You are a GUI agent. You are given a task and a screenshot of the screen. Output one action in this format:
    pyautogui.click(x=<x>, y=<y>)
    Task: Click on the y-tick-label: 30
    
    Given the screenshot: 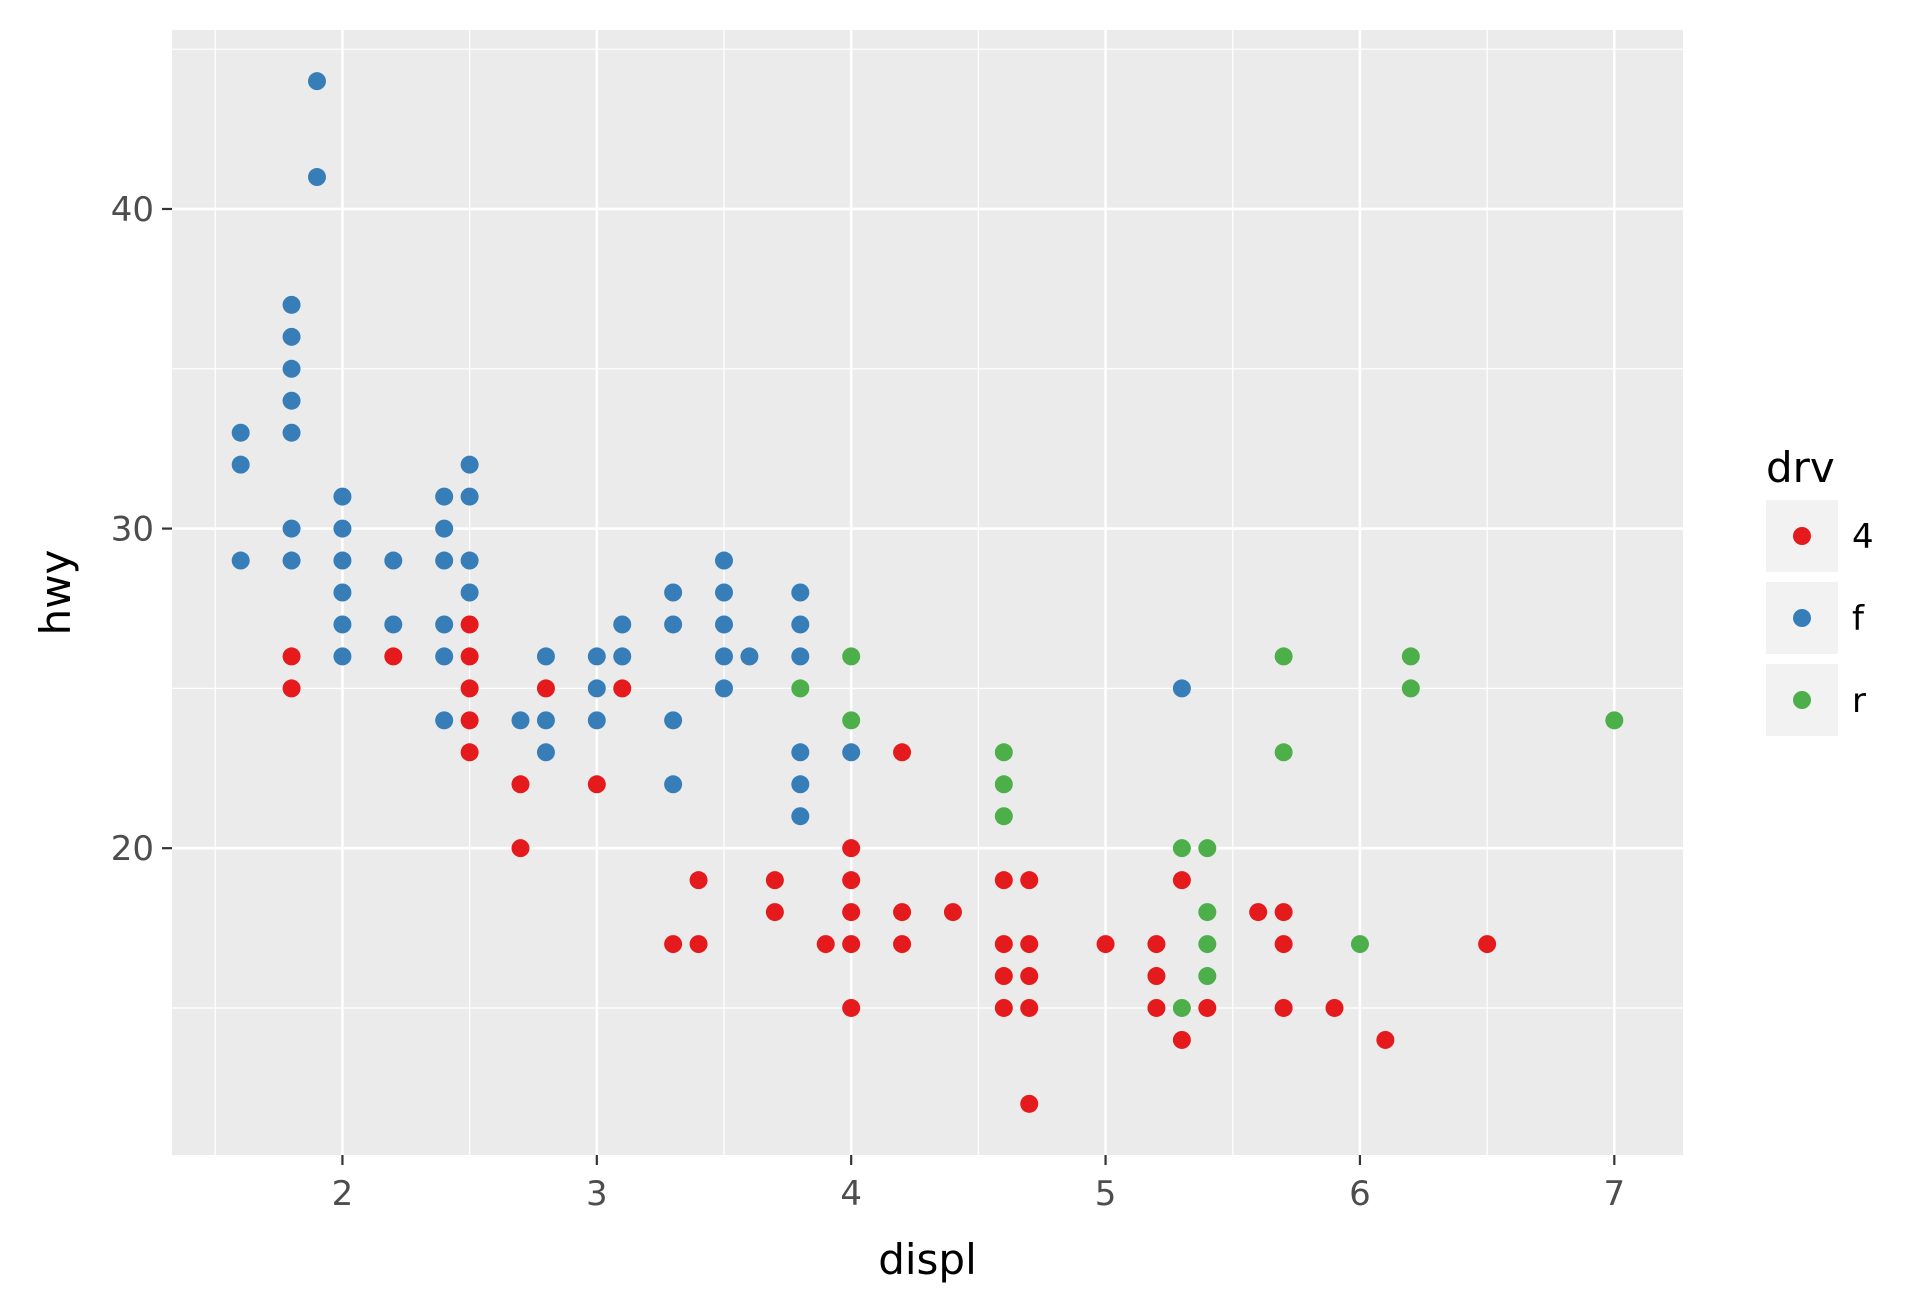 What is the action you would take?
    pyautogui.click(x=132, y=530)
    